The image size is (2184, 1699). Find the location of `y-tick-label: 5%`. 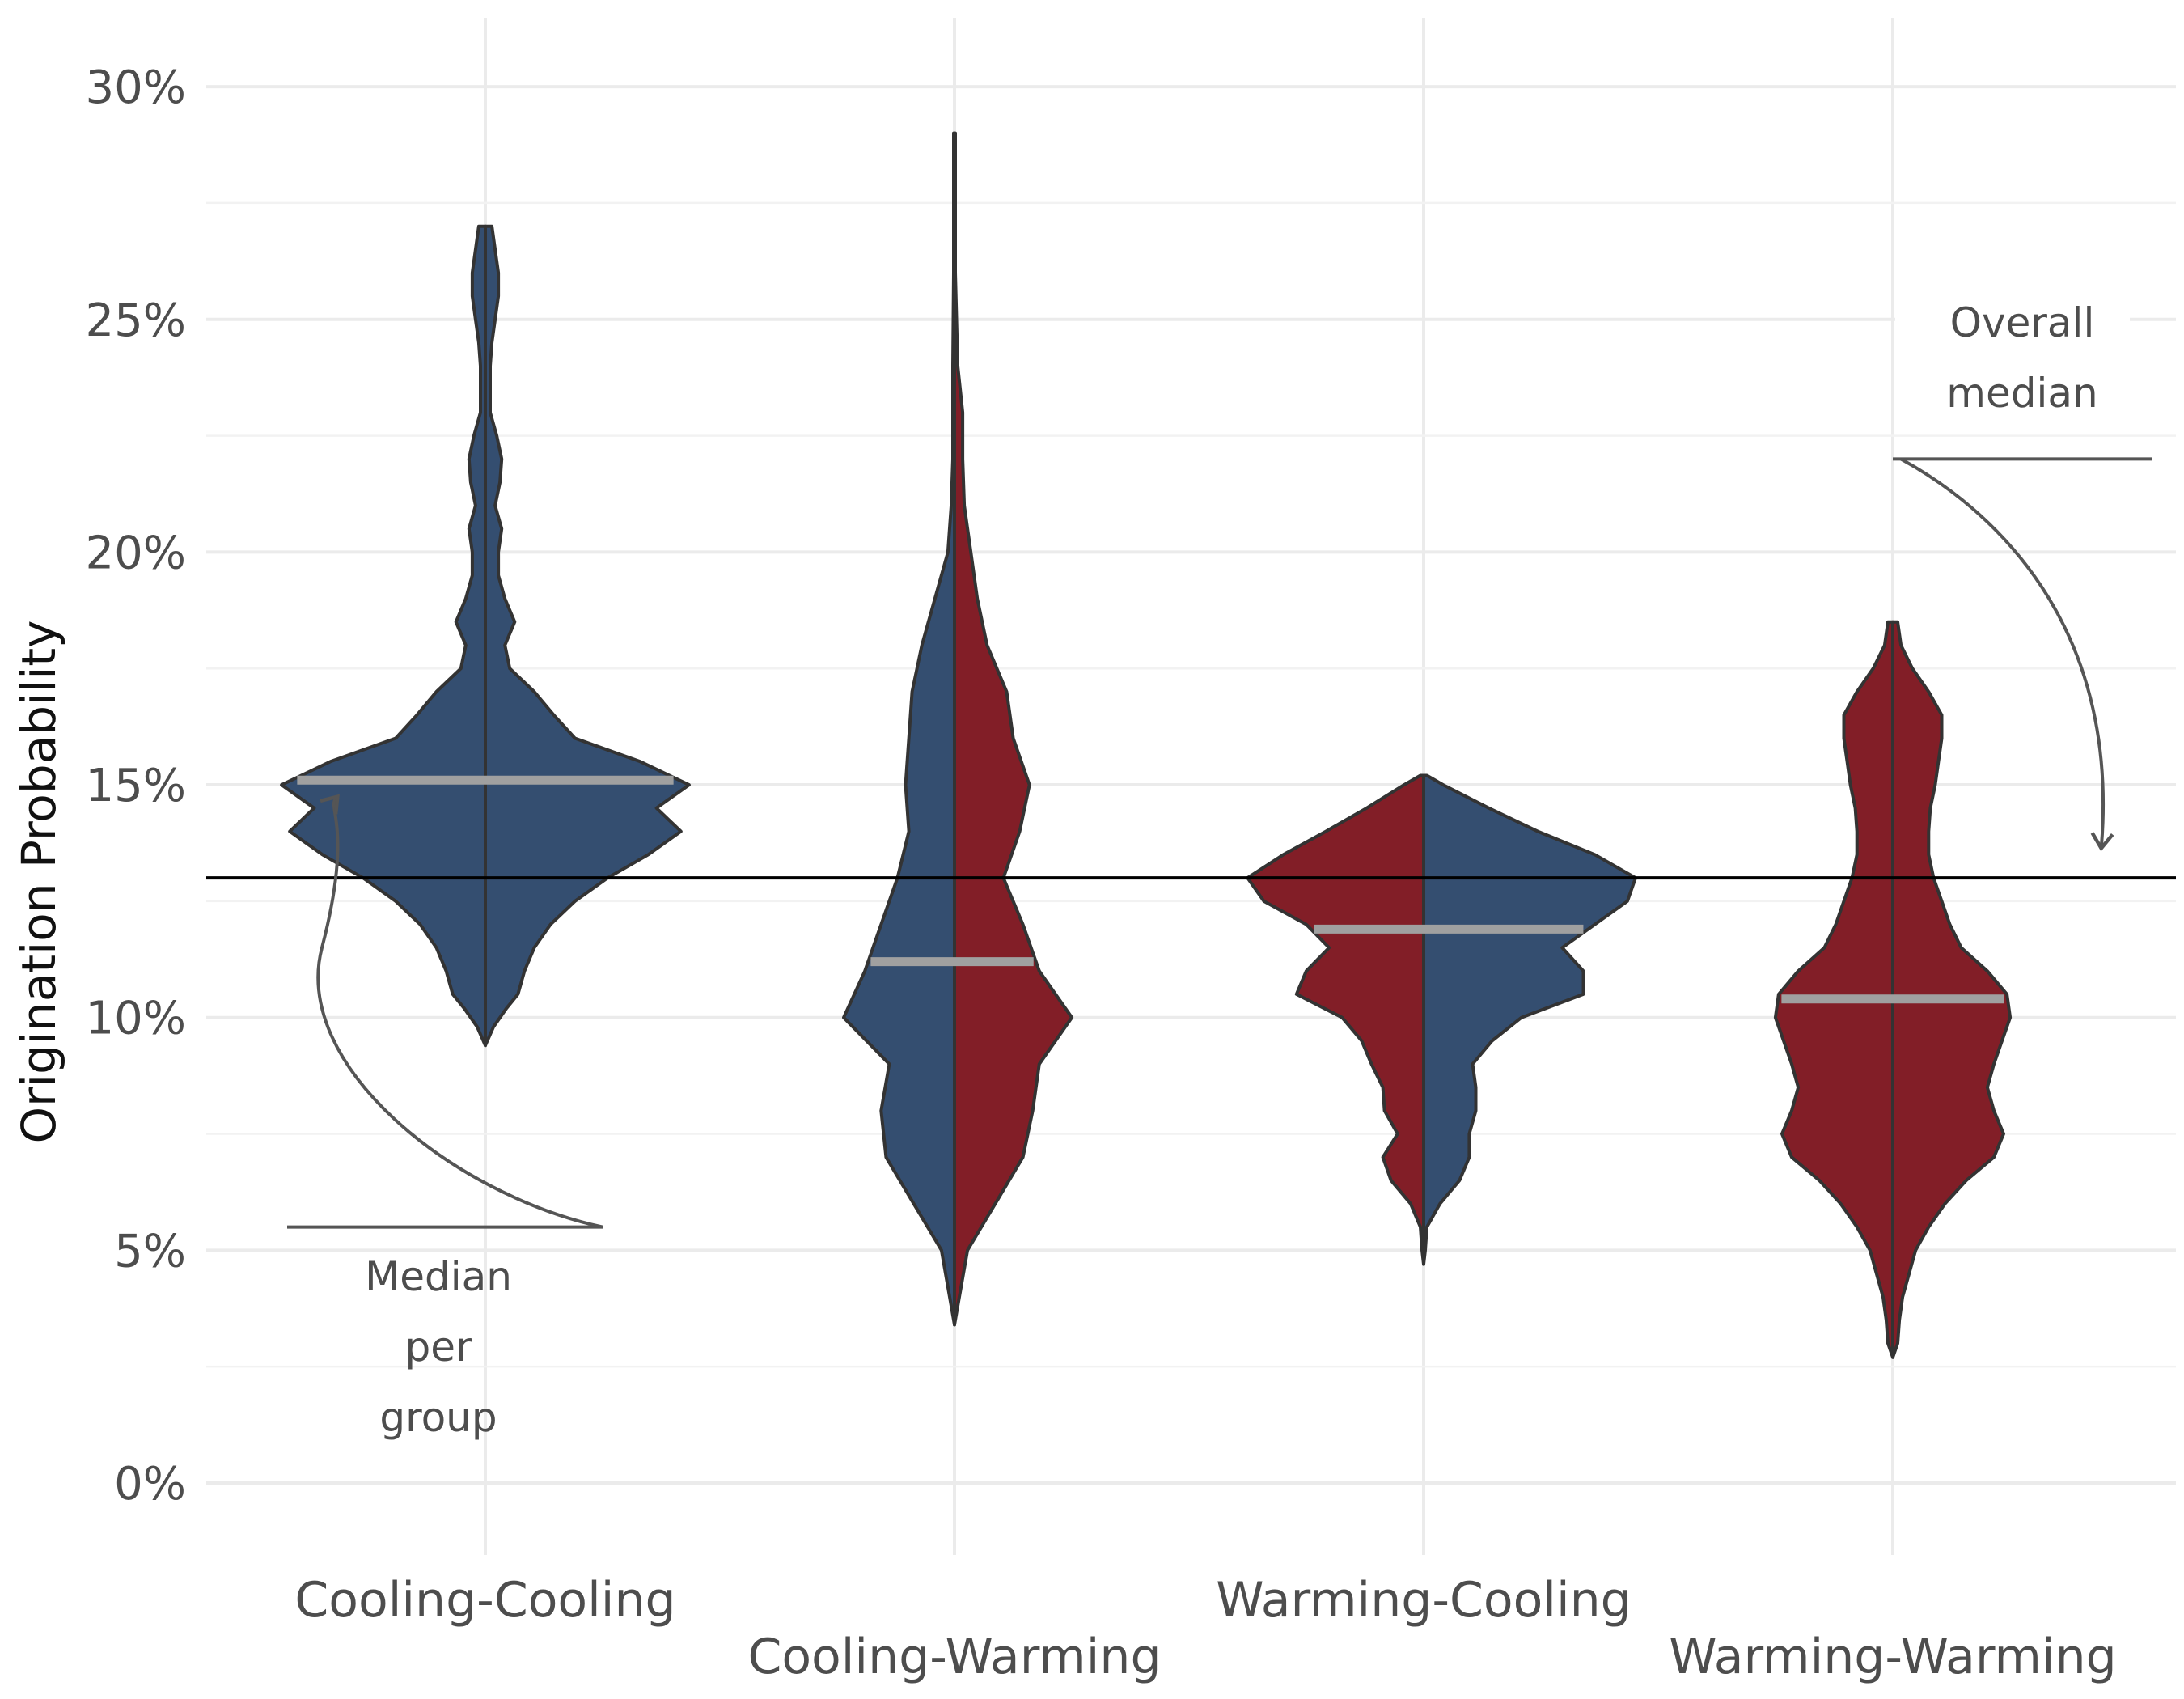

y-tick-label: 5% is located at coordinates (150, 1251).